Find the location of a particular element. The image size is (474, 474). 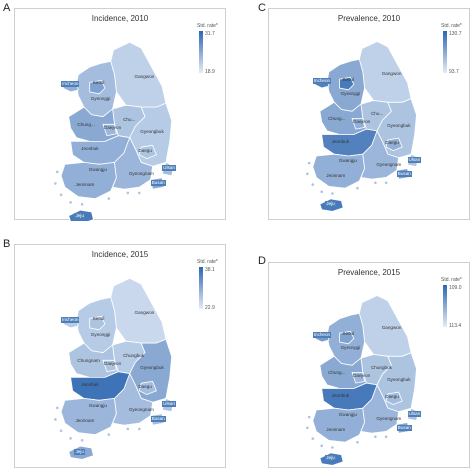

panel-letter: C is located at coordinates (262, 8).